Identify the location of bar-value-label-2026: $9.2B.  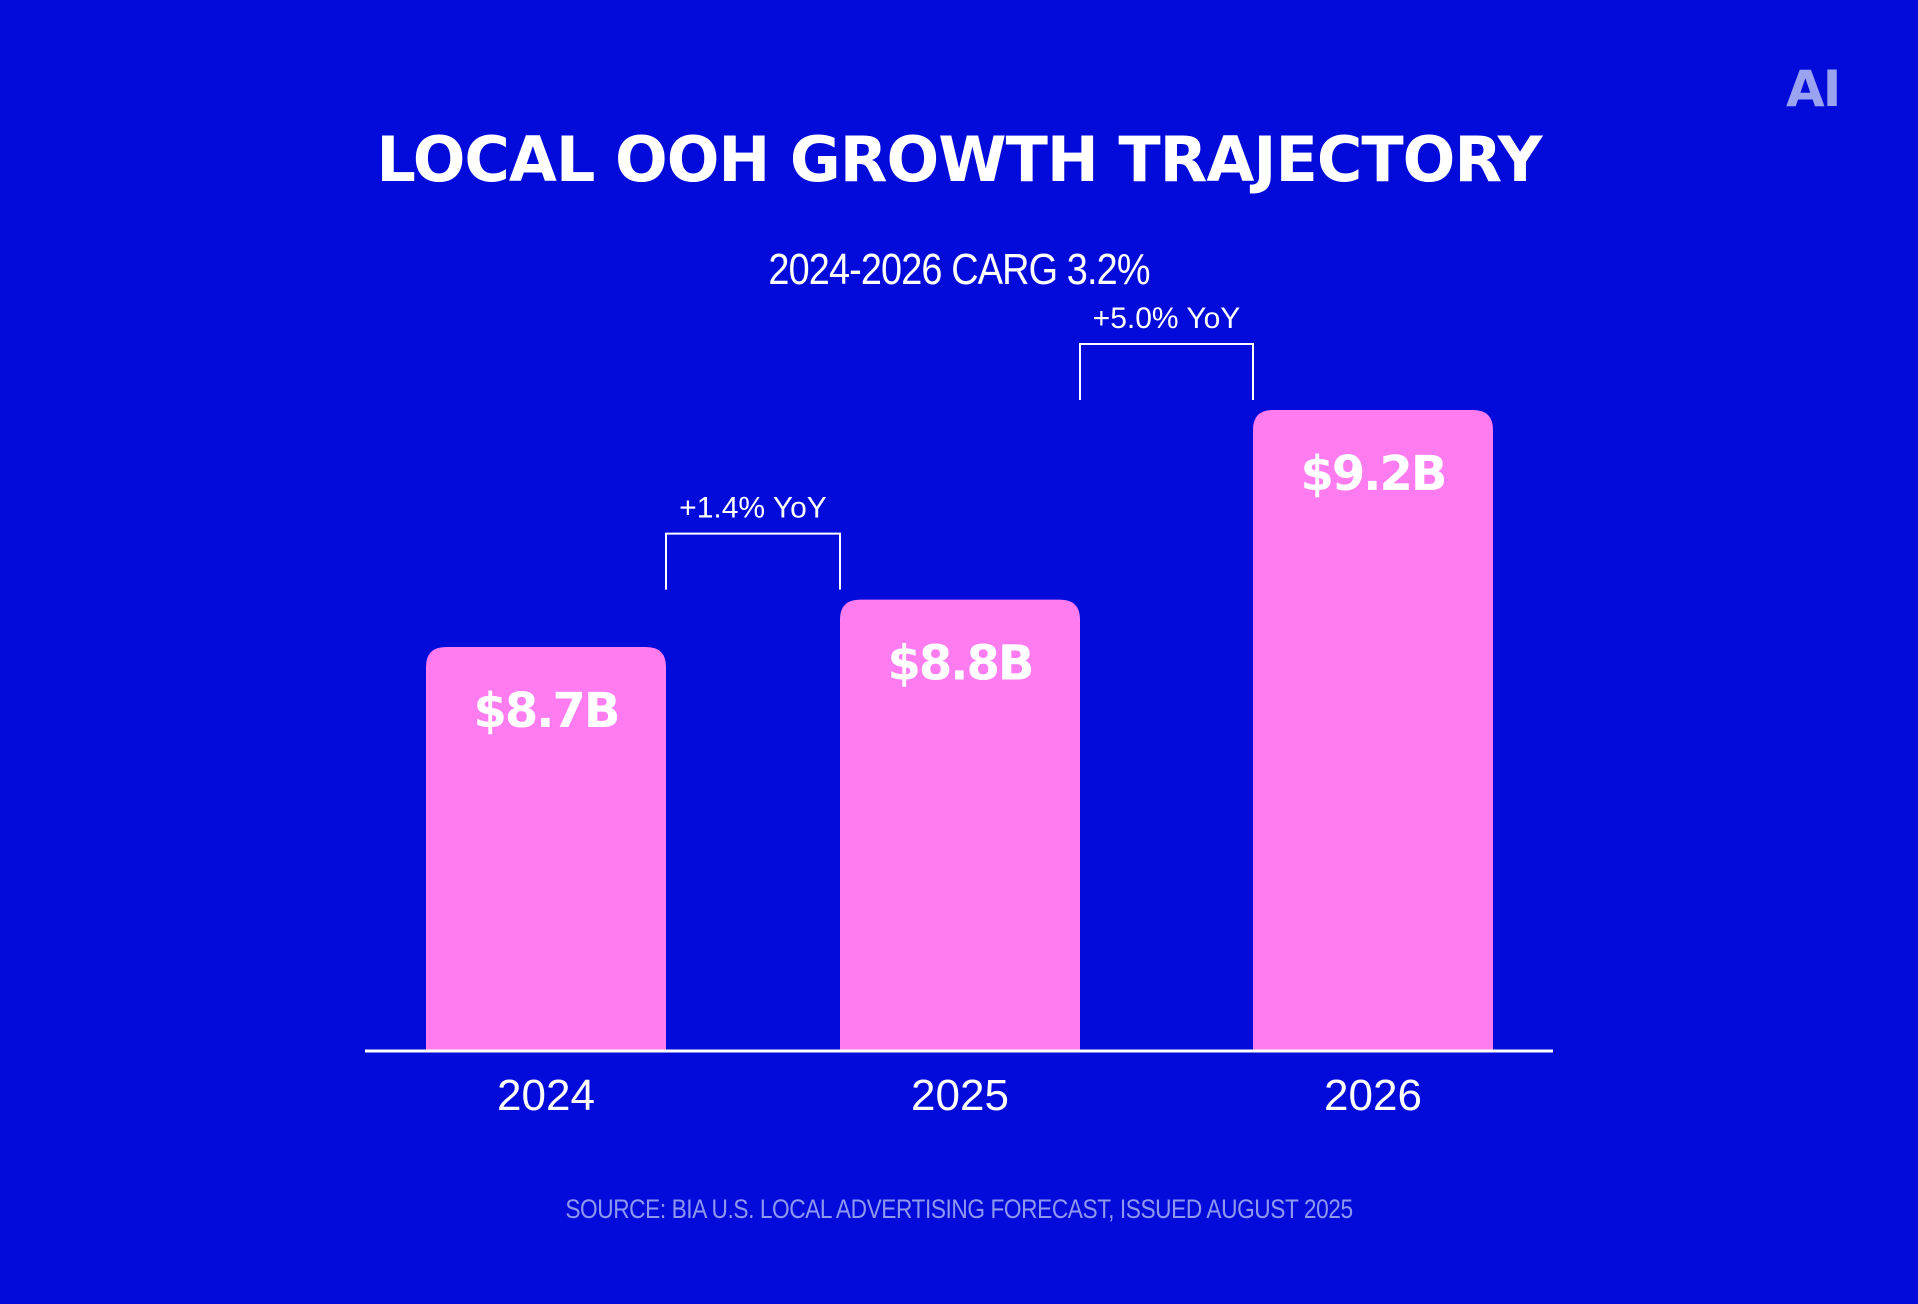
(1372, 474).